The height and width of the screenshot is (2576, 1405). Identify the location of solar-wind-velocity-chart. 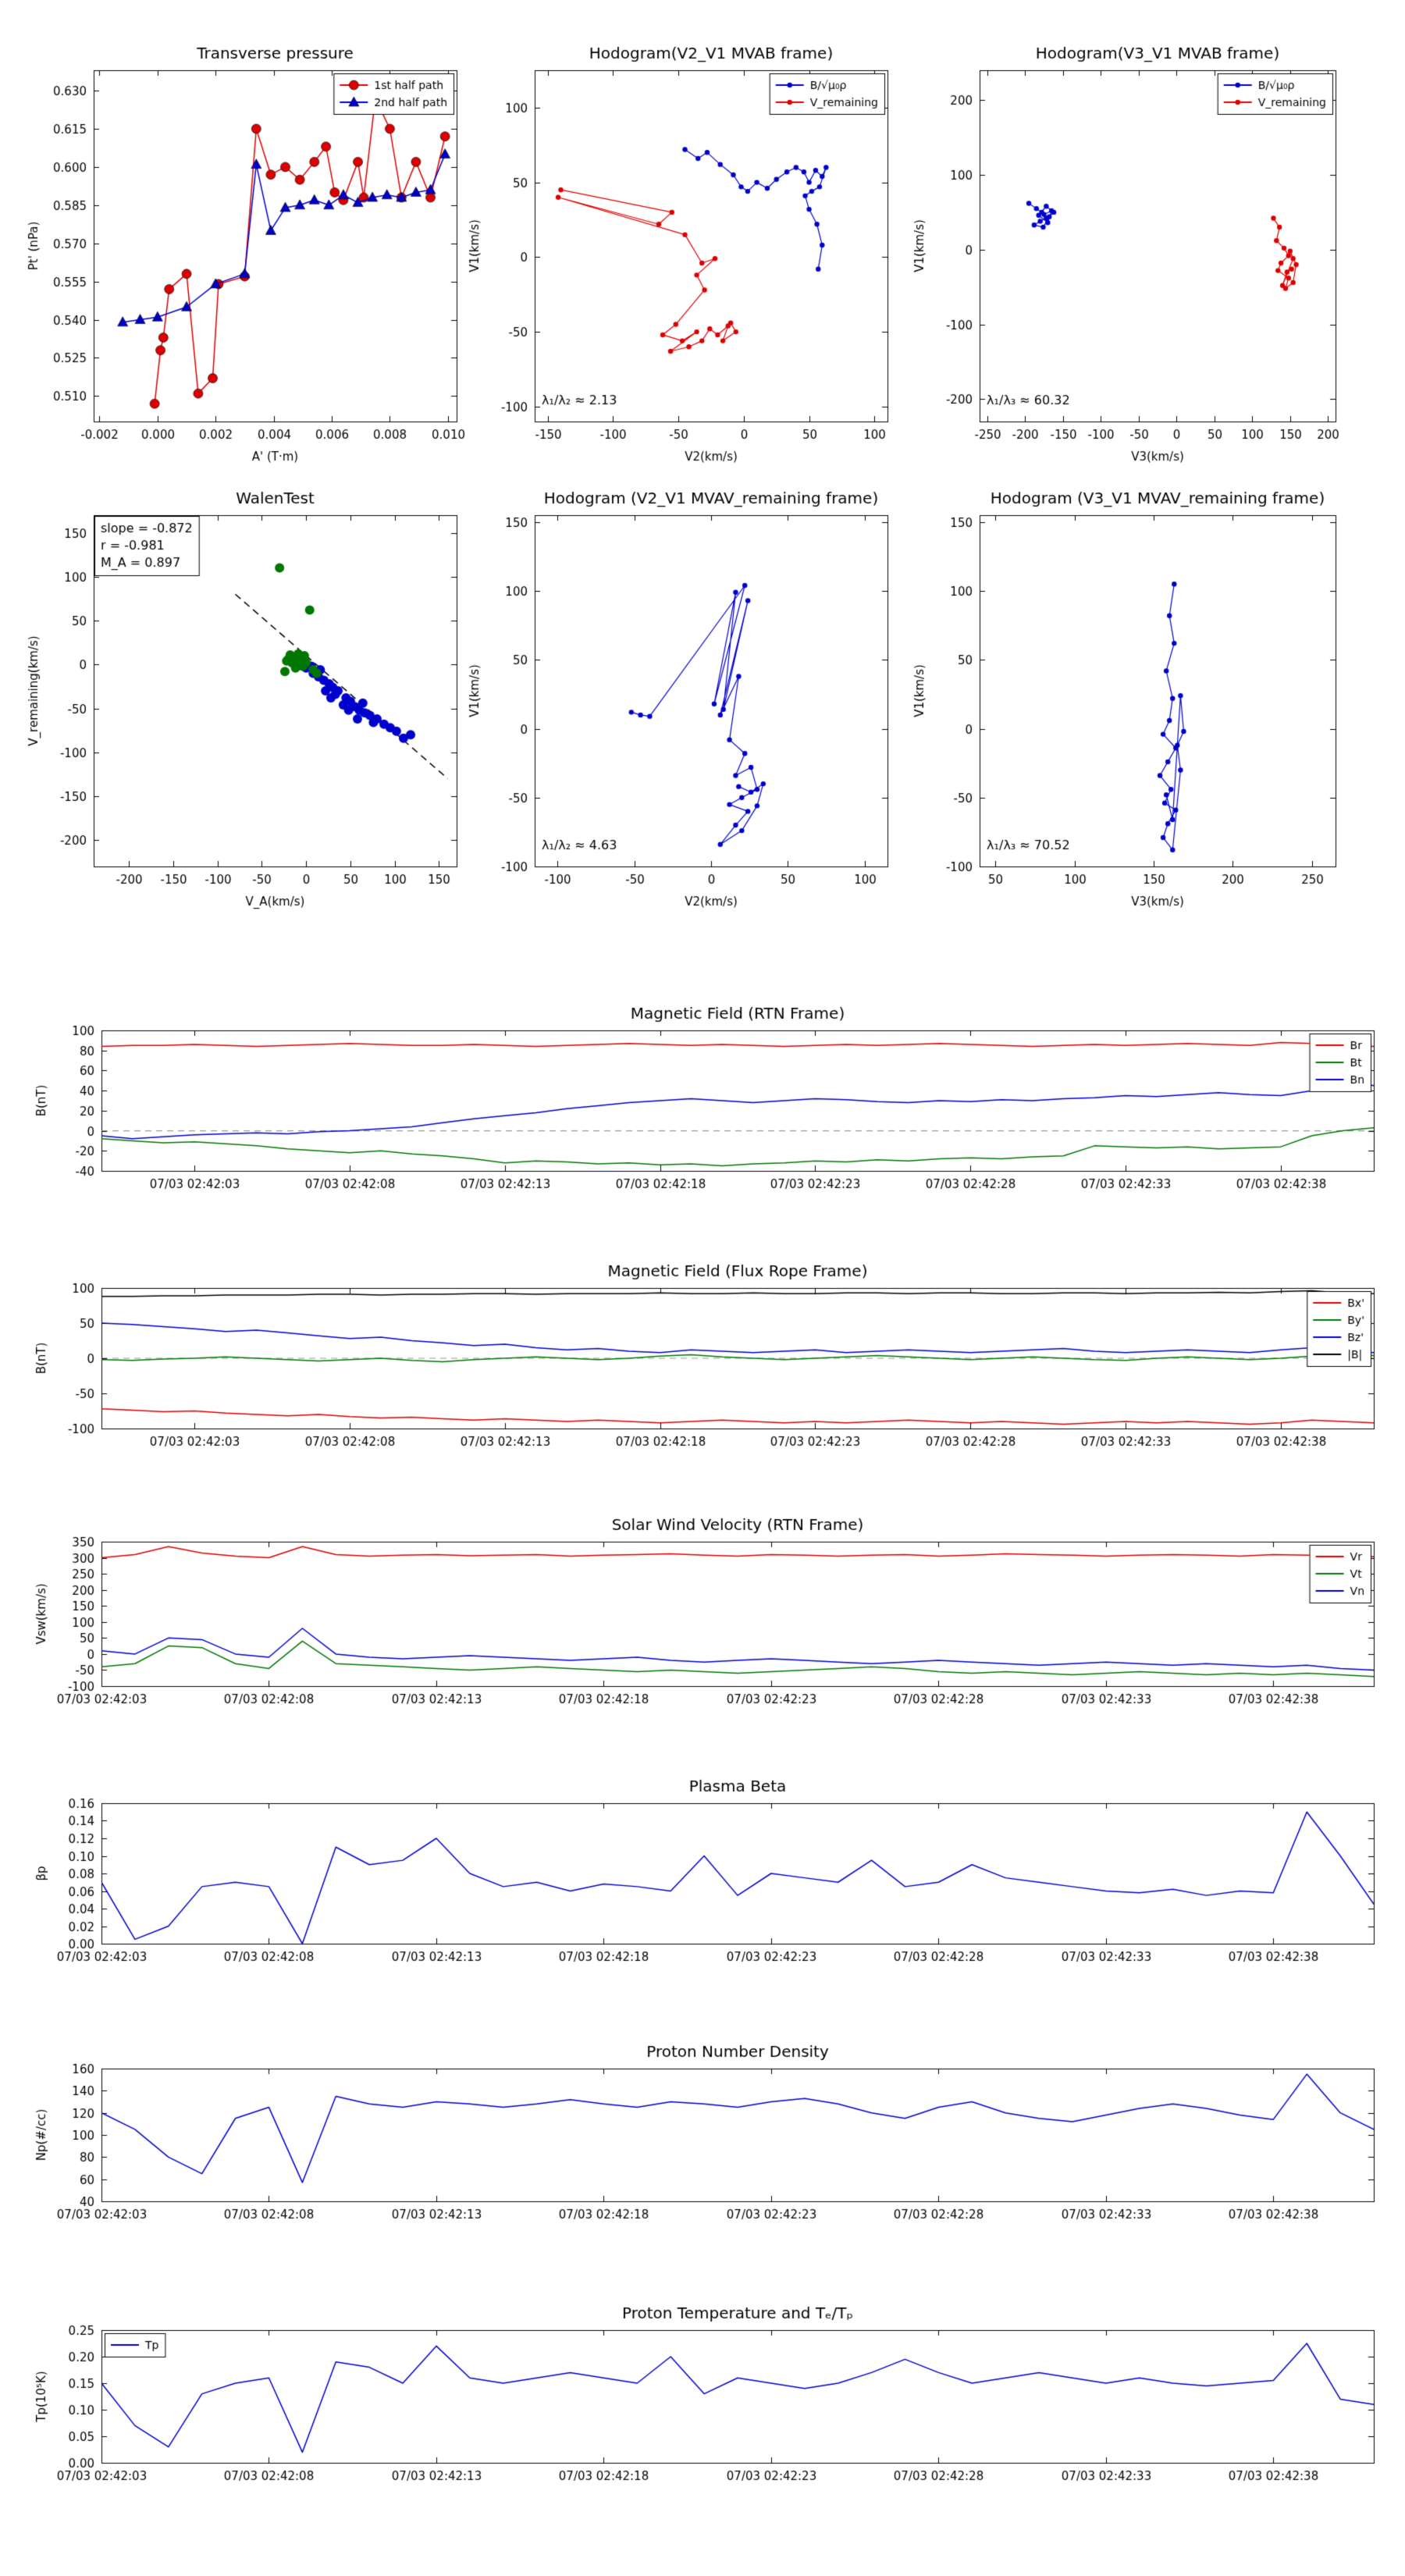
(707, 1619).